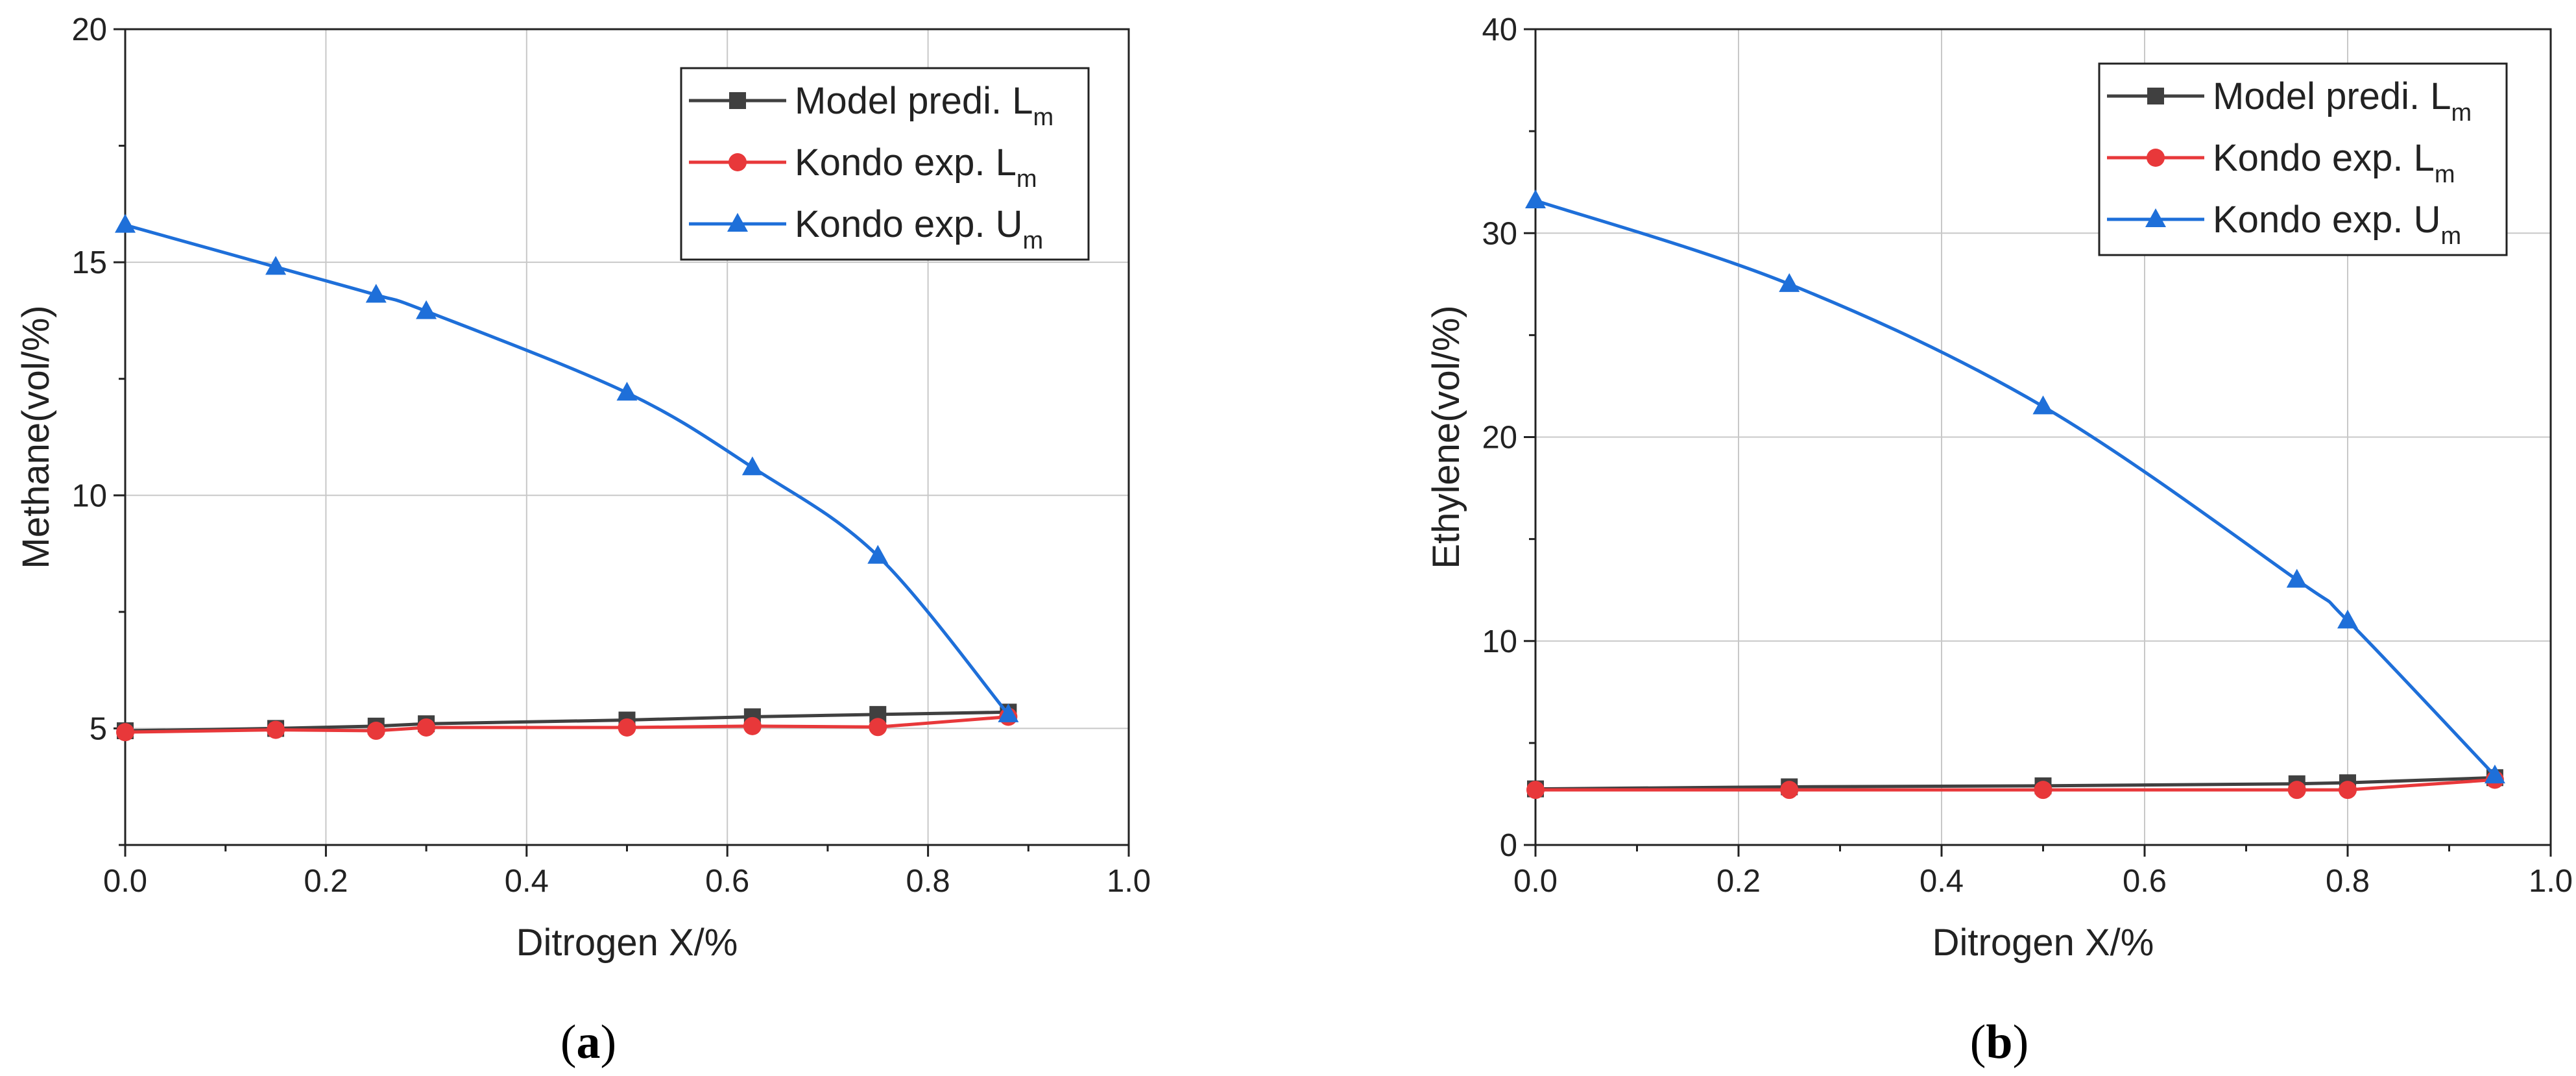 This screenshot has height=1076, width=2576. What do you see at coordinates (1499, 29) in the screenshot?
I see `y-tick-label: 40` at bounding box center [1499, 29].